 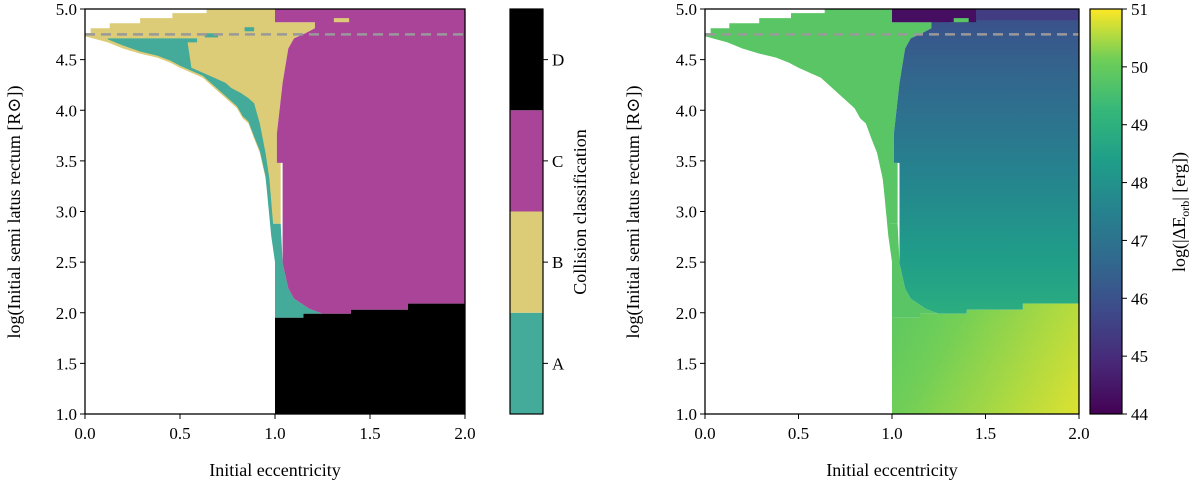 What do you see at coordinates (464, 433) in the screenshot?
I see `left-x-tick-label: 2.0` at bounding box center [464, 433].